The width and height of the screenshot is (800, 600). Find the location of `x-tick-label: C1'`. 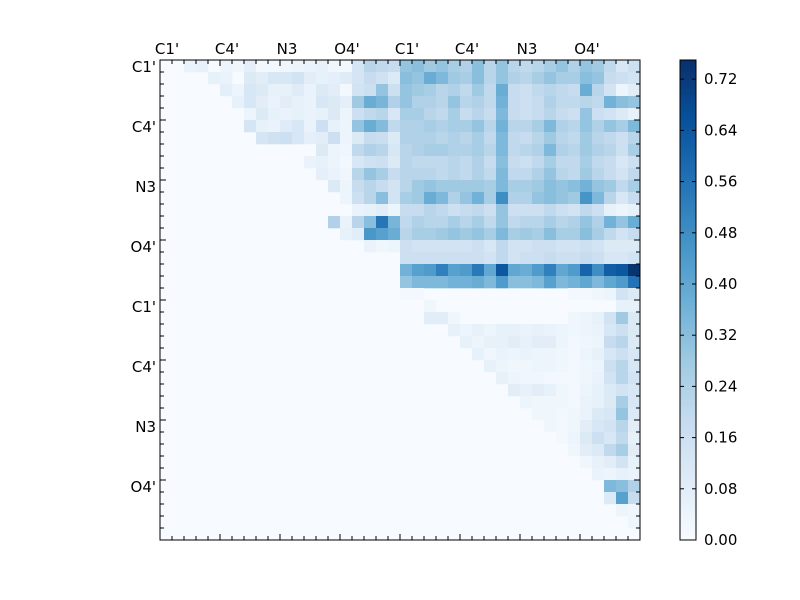

x-tick-label: C1' is located at coordinates (167, 49).